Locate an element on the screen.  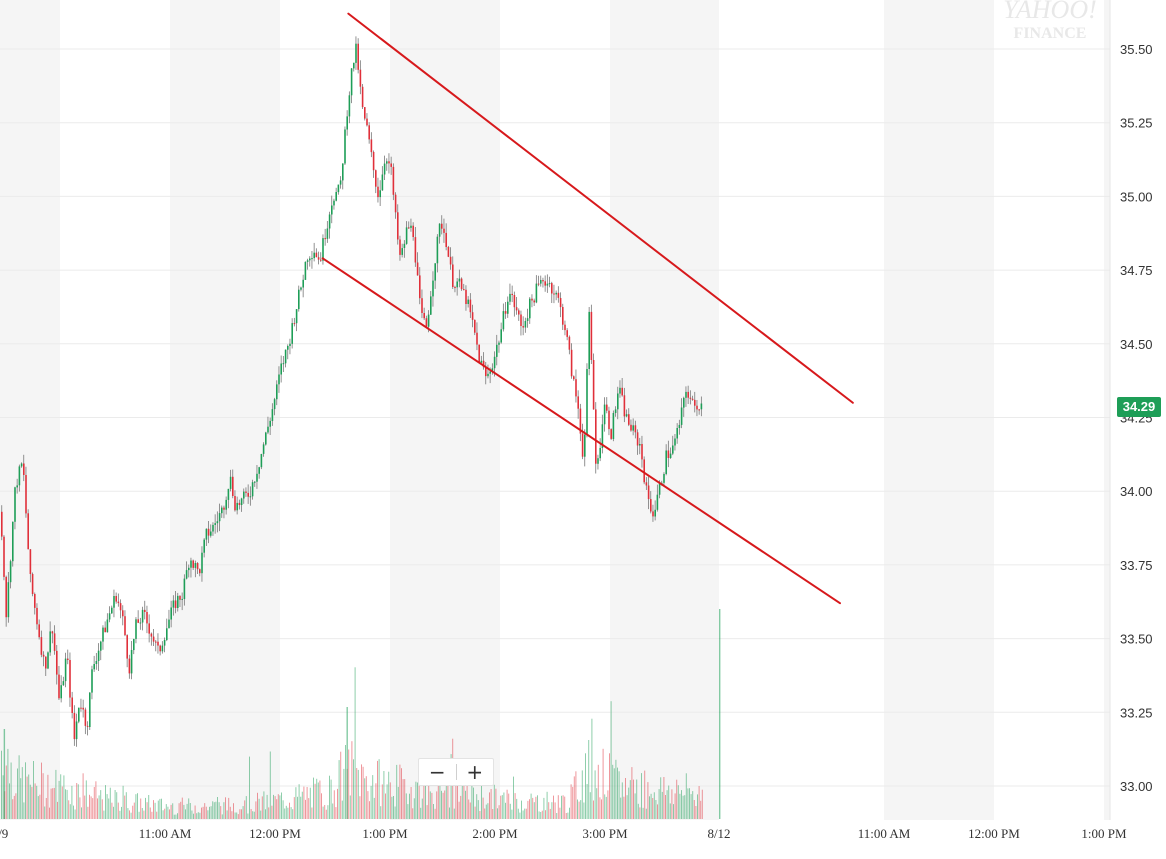
x-tick-label: 11:00 AM is located at coordinates (884, 833).